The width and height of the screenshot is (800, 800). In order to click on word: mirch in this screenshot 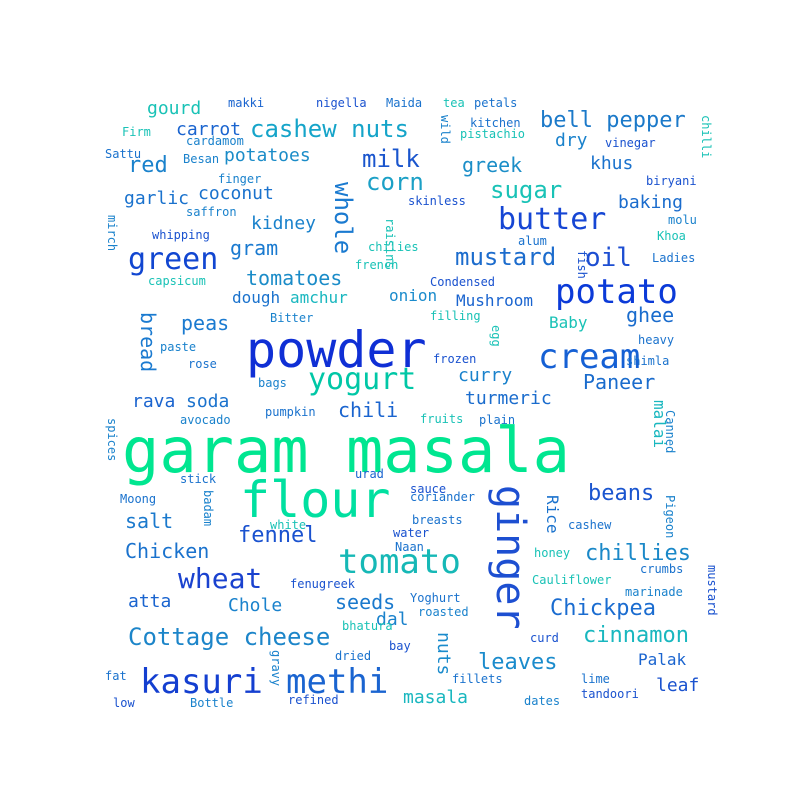, I will do `click(112, 233)`.